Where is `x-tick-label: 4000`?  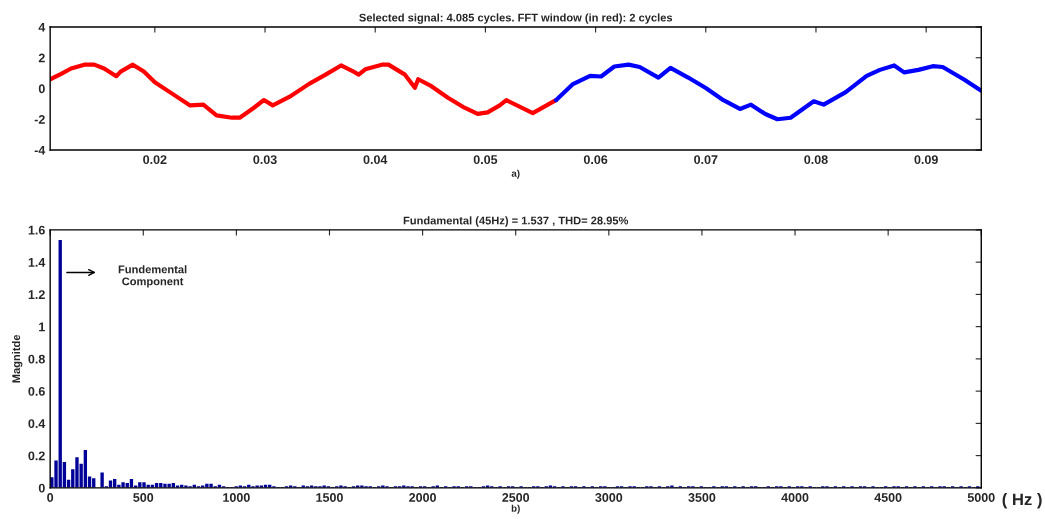
x-tick-label: 4000 is located at coordinates (795, 497).